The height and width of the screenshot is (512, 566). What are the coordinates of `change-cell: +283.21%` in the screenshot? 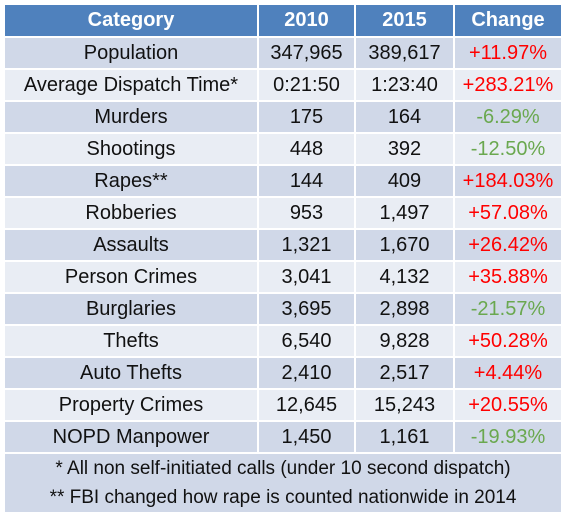 It's located at (508, 84).